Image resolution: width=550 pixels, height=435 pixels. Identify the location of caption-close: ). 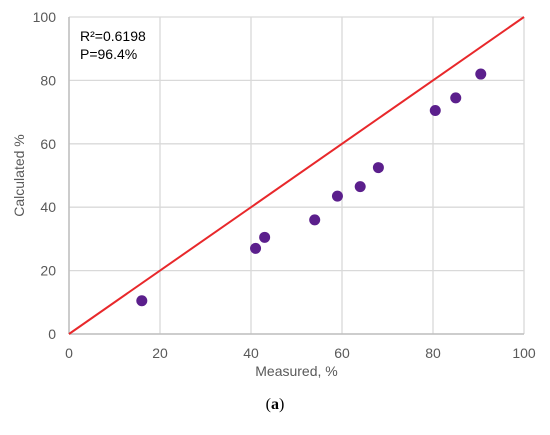
(282, 404).